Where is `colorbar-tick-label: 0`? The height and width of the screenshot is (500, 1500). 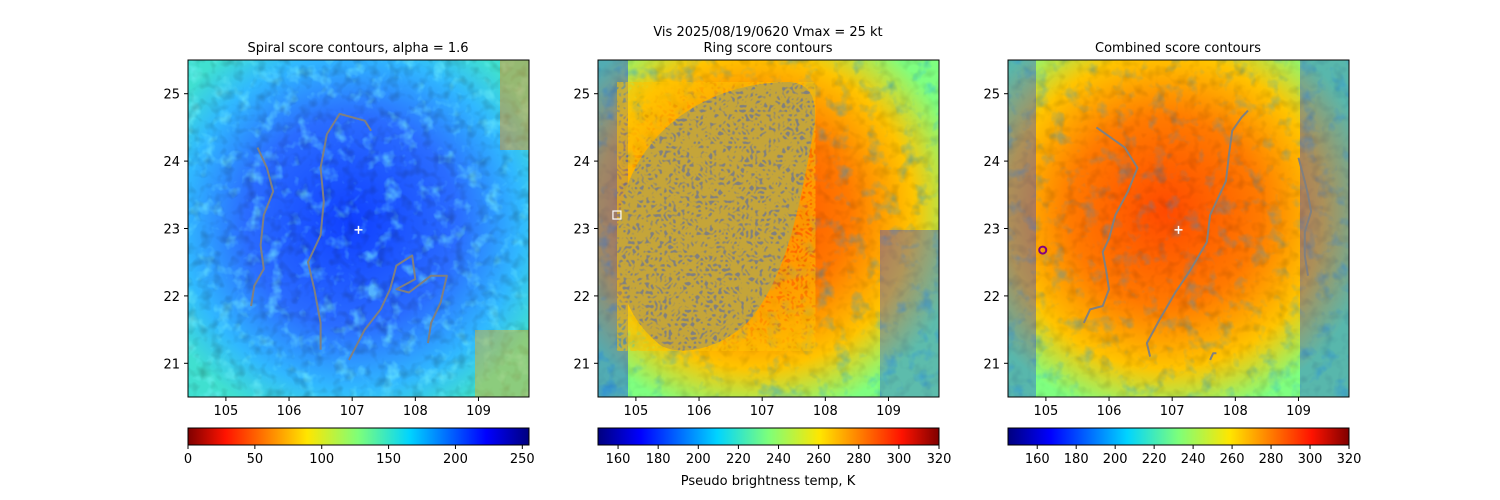 colorbar-tick-label: 0 is located at coordinates (188, 459).